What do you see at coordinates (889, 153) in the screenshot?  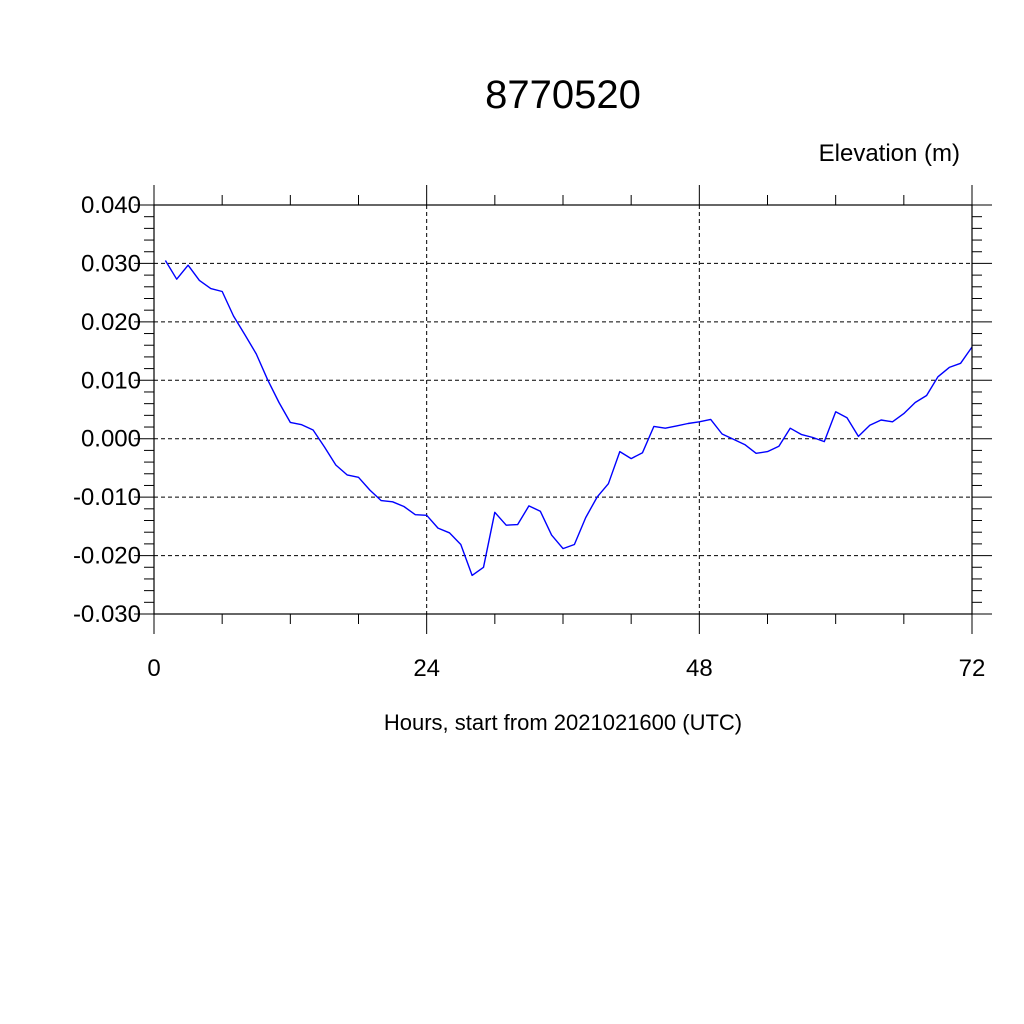 I see `y-axis-label: Elevation (m)` at bounding box center [889, 153].